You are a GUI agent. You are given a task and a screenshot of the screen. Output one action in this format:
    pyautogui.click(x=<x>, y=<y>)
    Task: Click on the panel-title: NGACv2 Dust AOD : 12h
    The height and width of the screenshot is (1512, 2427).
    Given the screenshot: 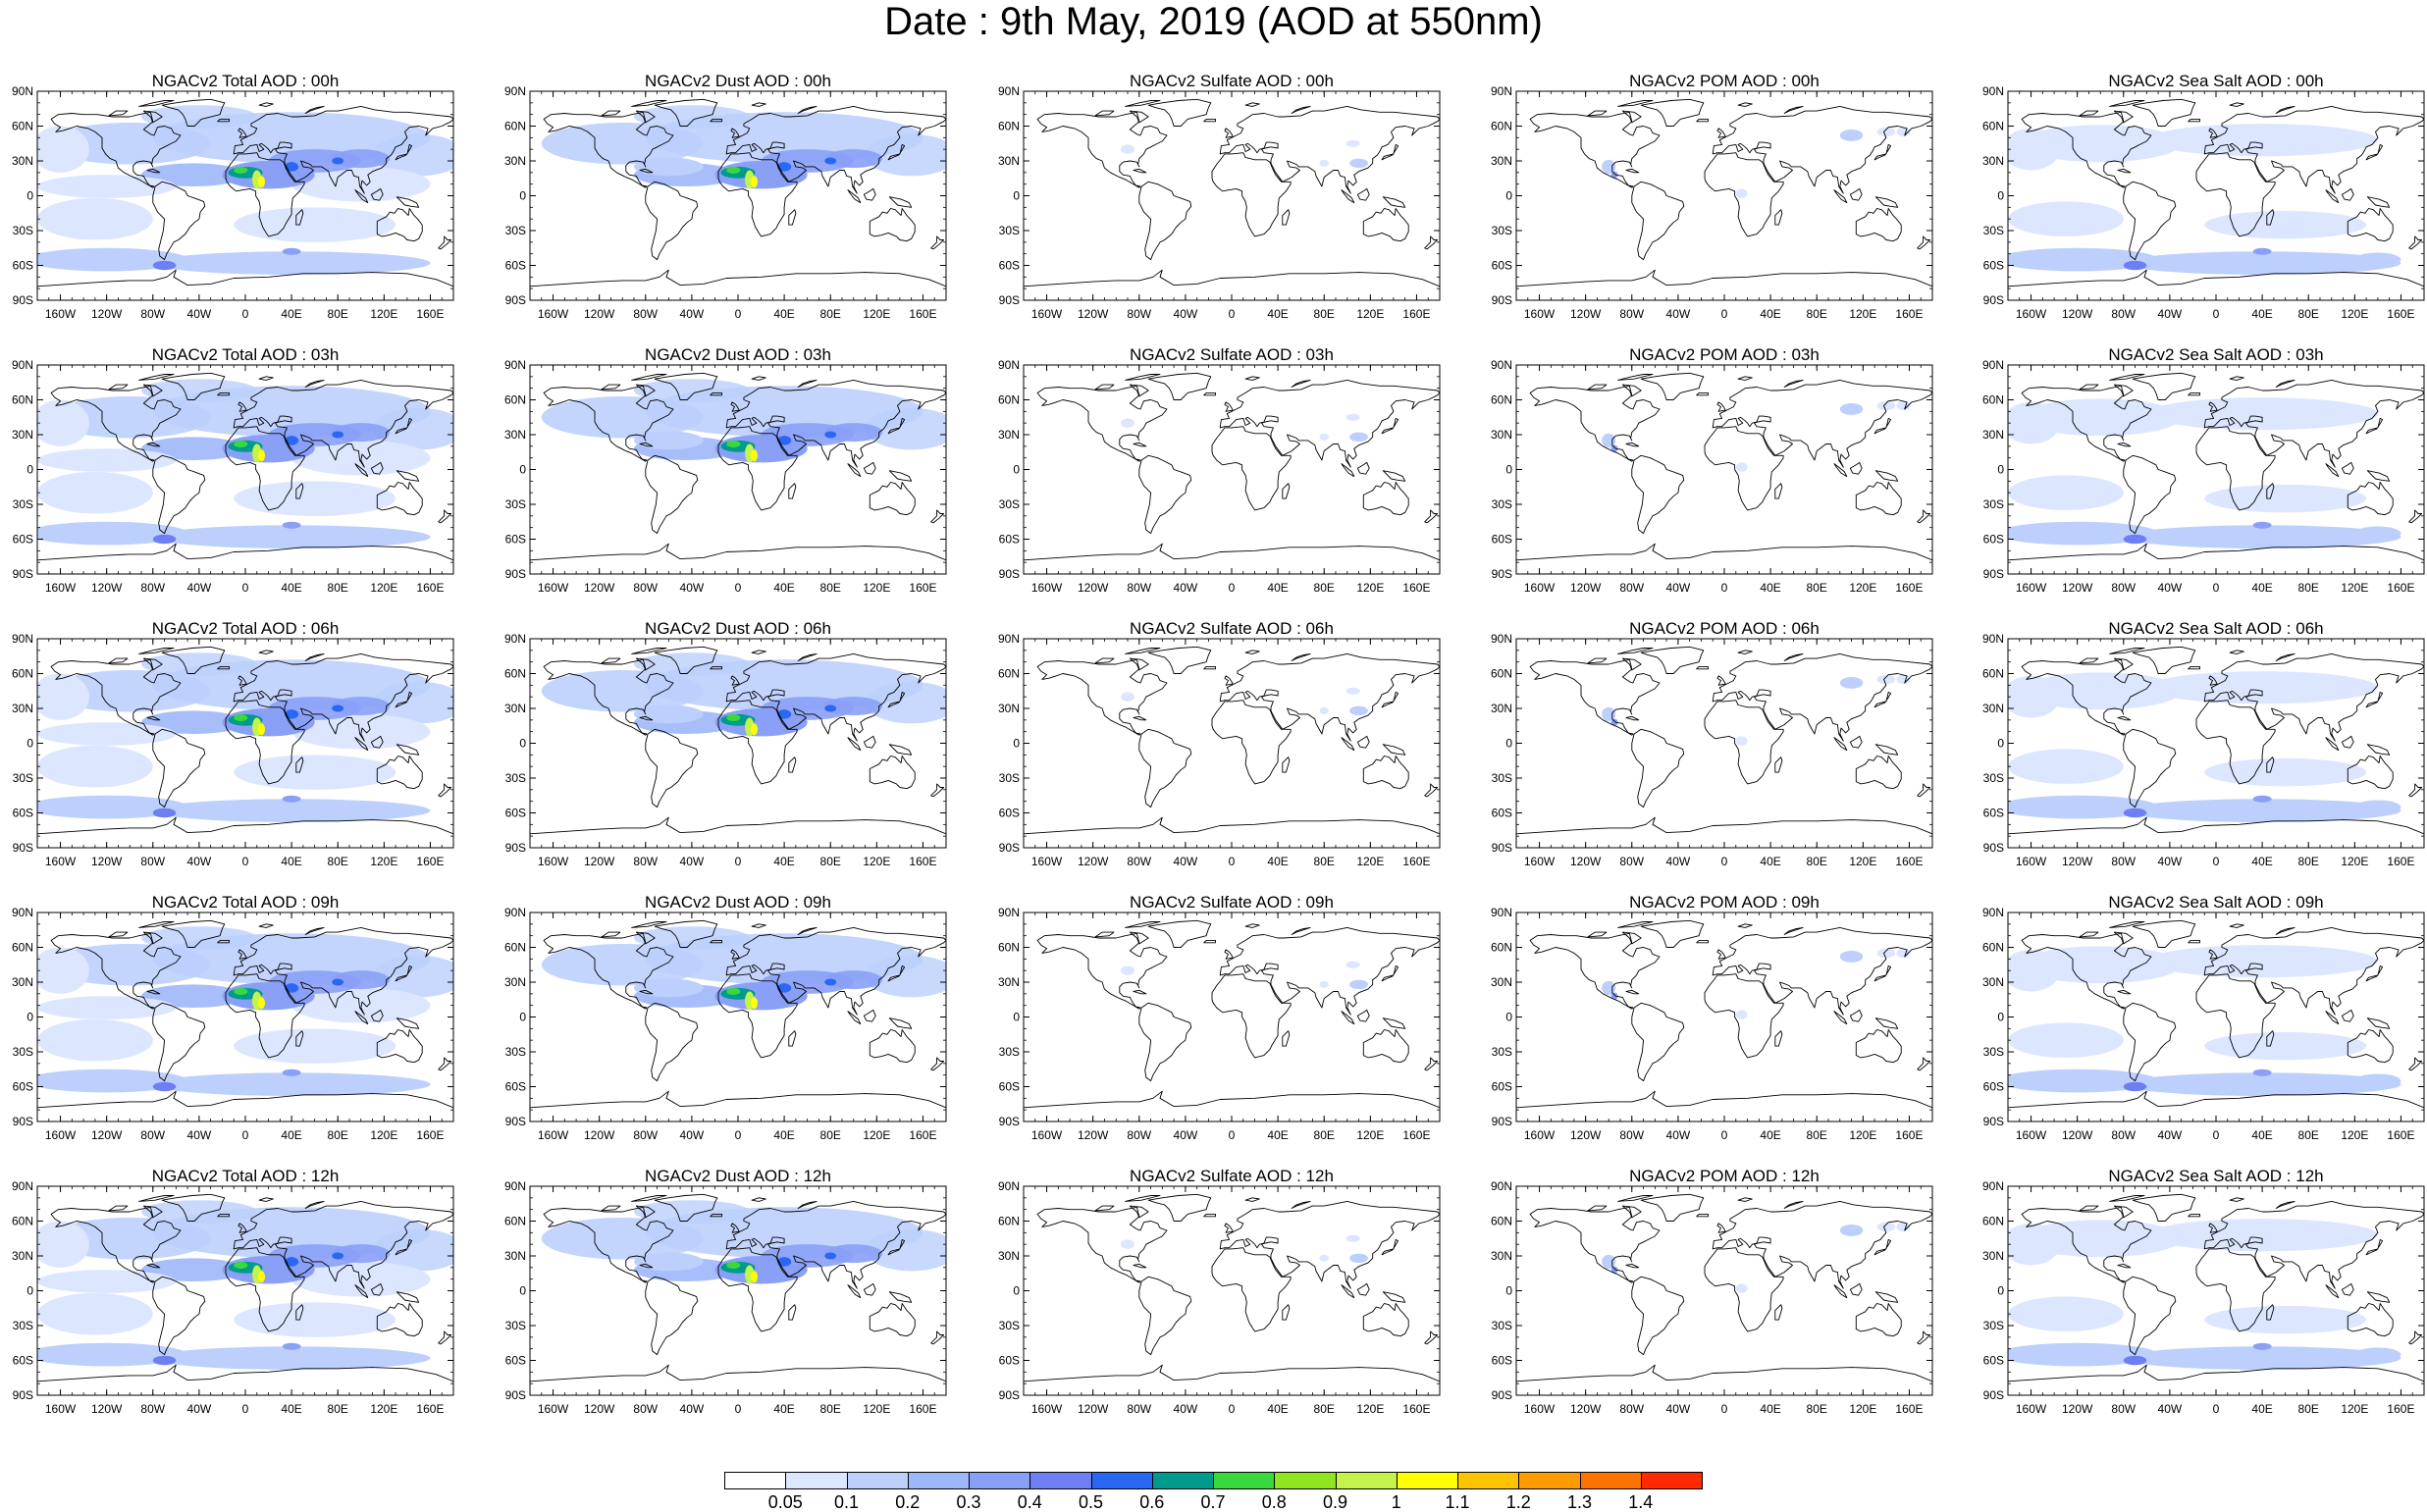 What is the action you would take?
    pyautogui.click(x=738, y=1176)
    